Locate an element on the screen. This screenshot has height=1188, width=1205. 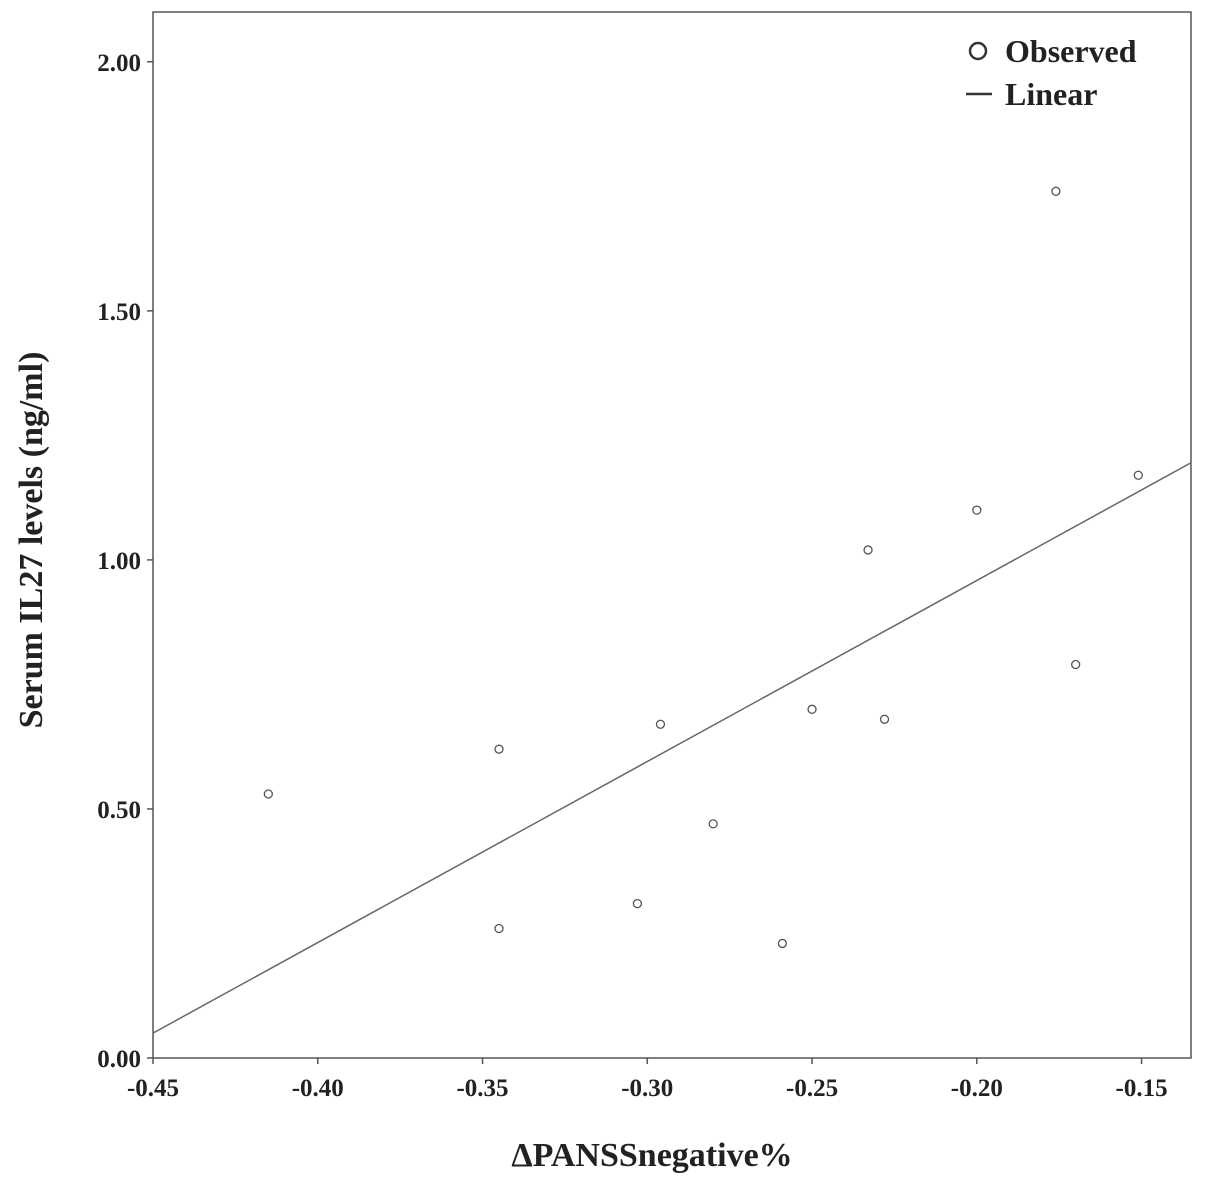
y-tick-label: 1.00 is located at coordinates (119, 561).